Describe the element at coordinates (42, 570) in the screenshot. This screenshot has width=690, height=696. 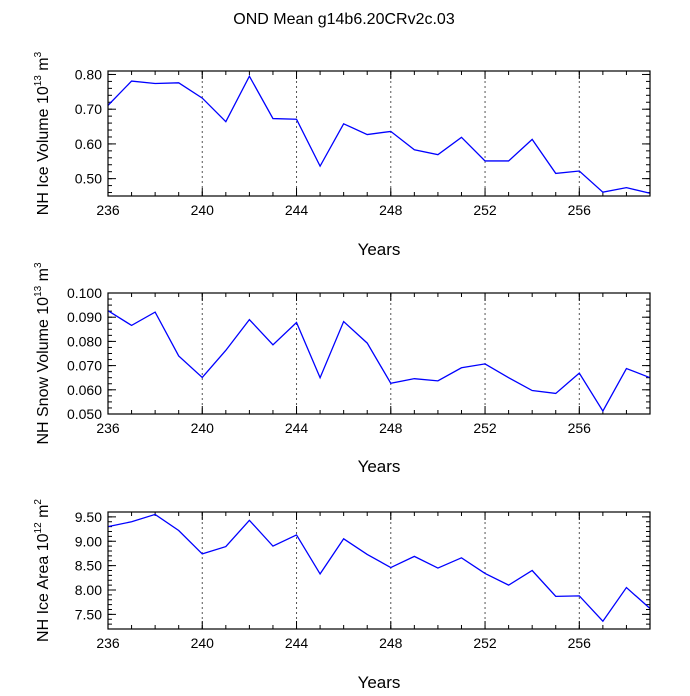
I see `y-axis-label: NH Ice Area 1012 m2` at that location.